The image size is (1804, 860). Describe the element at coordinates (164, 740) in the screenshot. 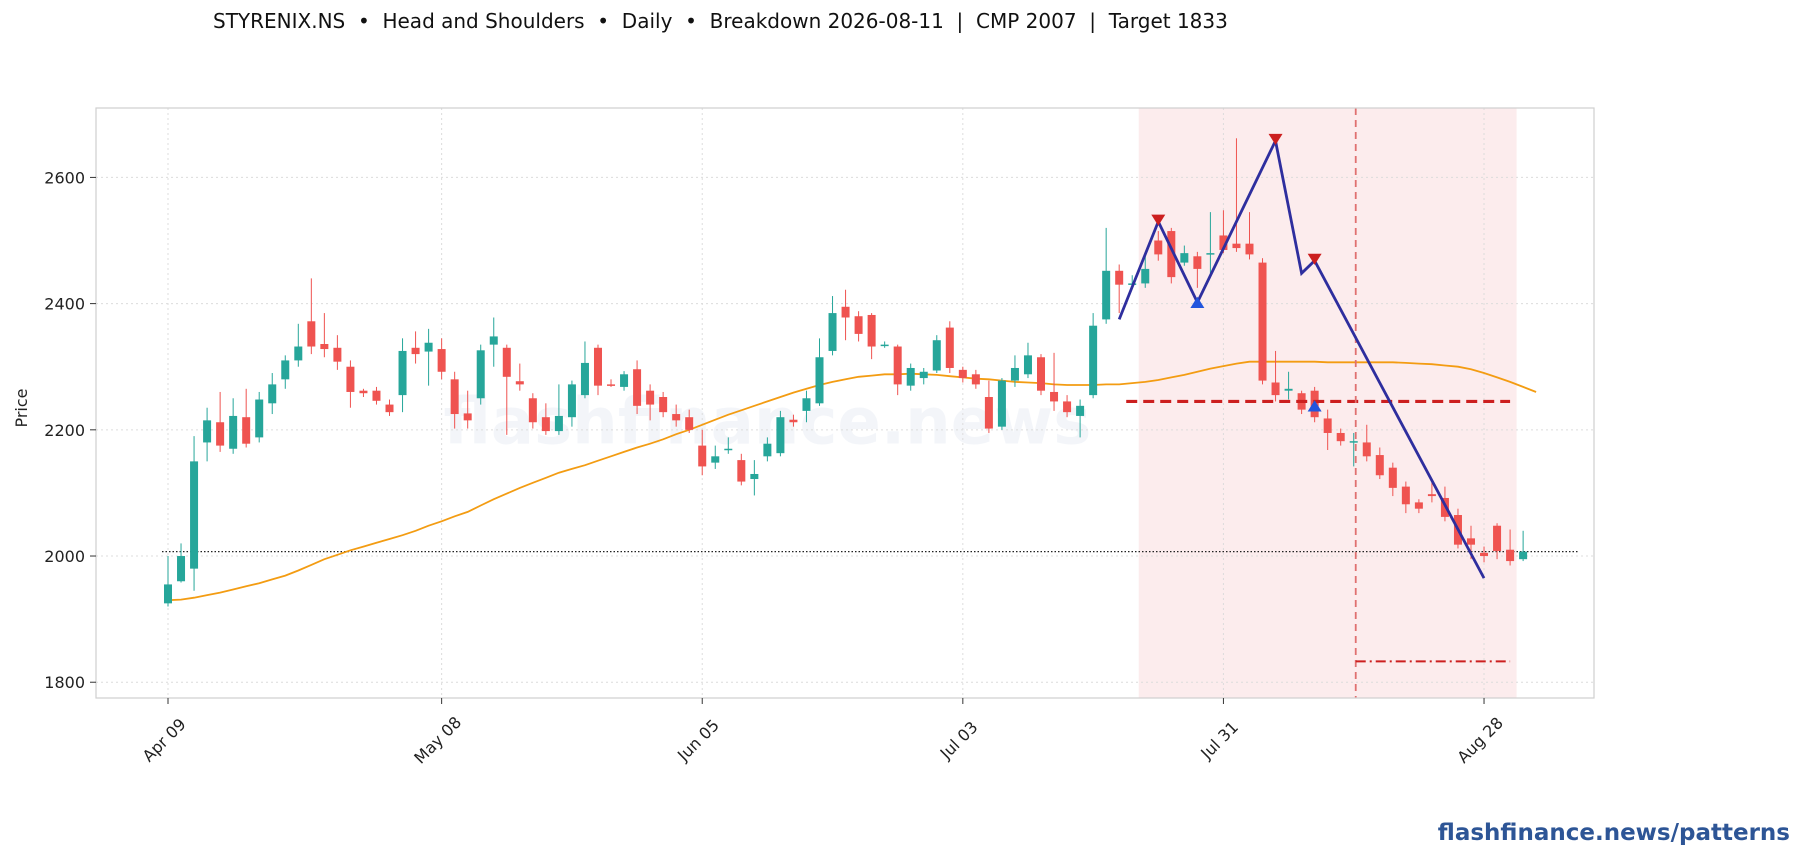

I see `x-tick-label: Apr 09` at that location.